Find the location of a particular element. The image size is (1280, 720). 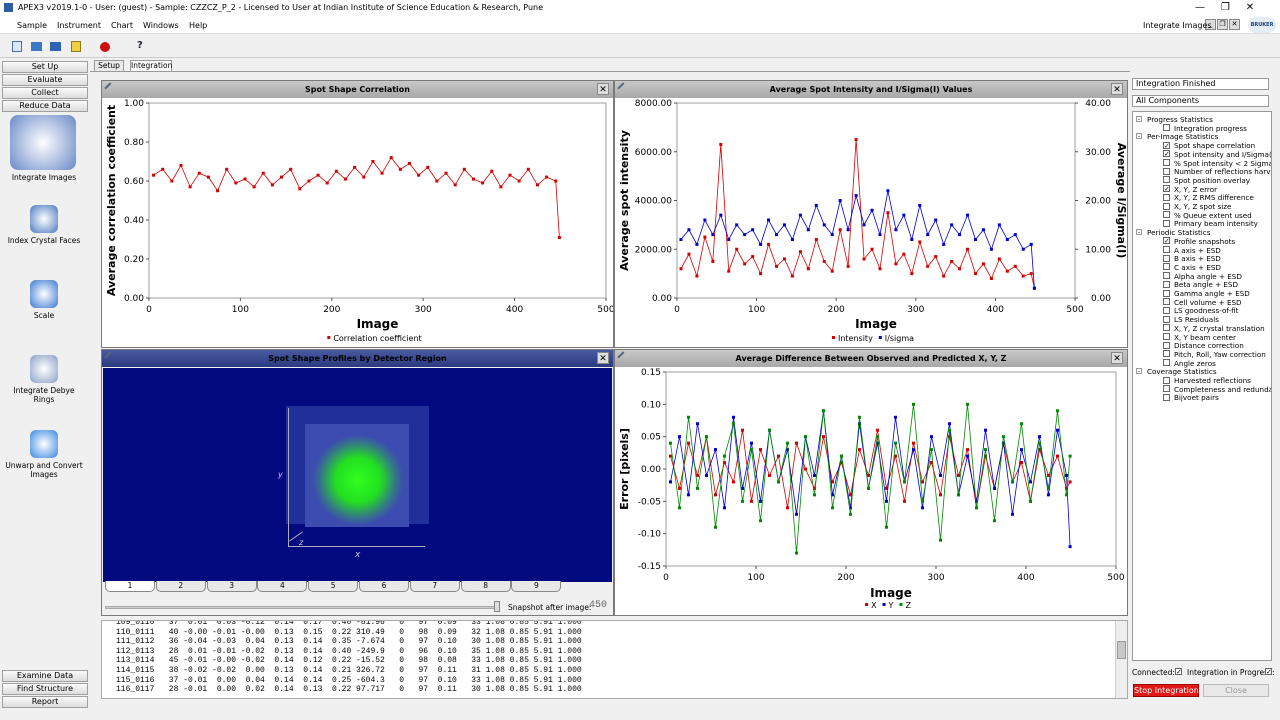

region-tab: 4 is located at coordinates (282, 586).